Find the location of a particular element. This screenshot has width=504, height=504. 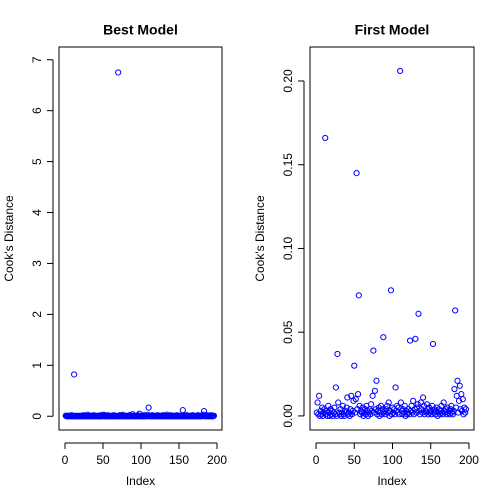

y-tick-label: 2 is located at coordinates (37, 314).